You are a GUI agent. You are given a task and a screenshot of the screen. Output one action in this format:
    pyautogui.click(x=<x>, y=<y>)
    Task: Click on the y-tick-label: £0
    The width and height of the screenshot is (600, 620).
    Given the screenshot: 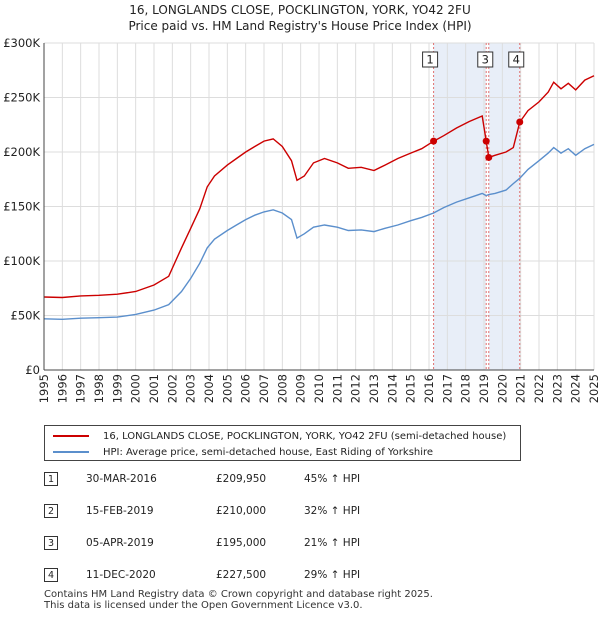 What is the action you would take?
    pyautogui.click(x=32, y=370)
    